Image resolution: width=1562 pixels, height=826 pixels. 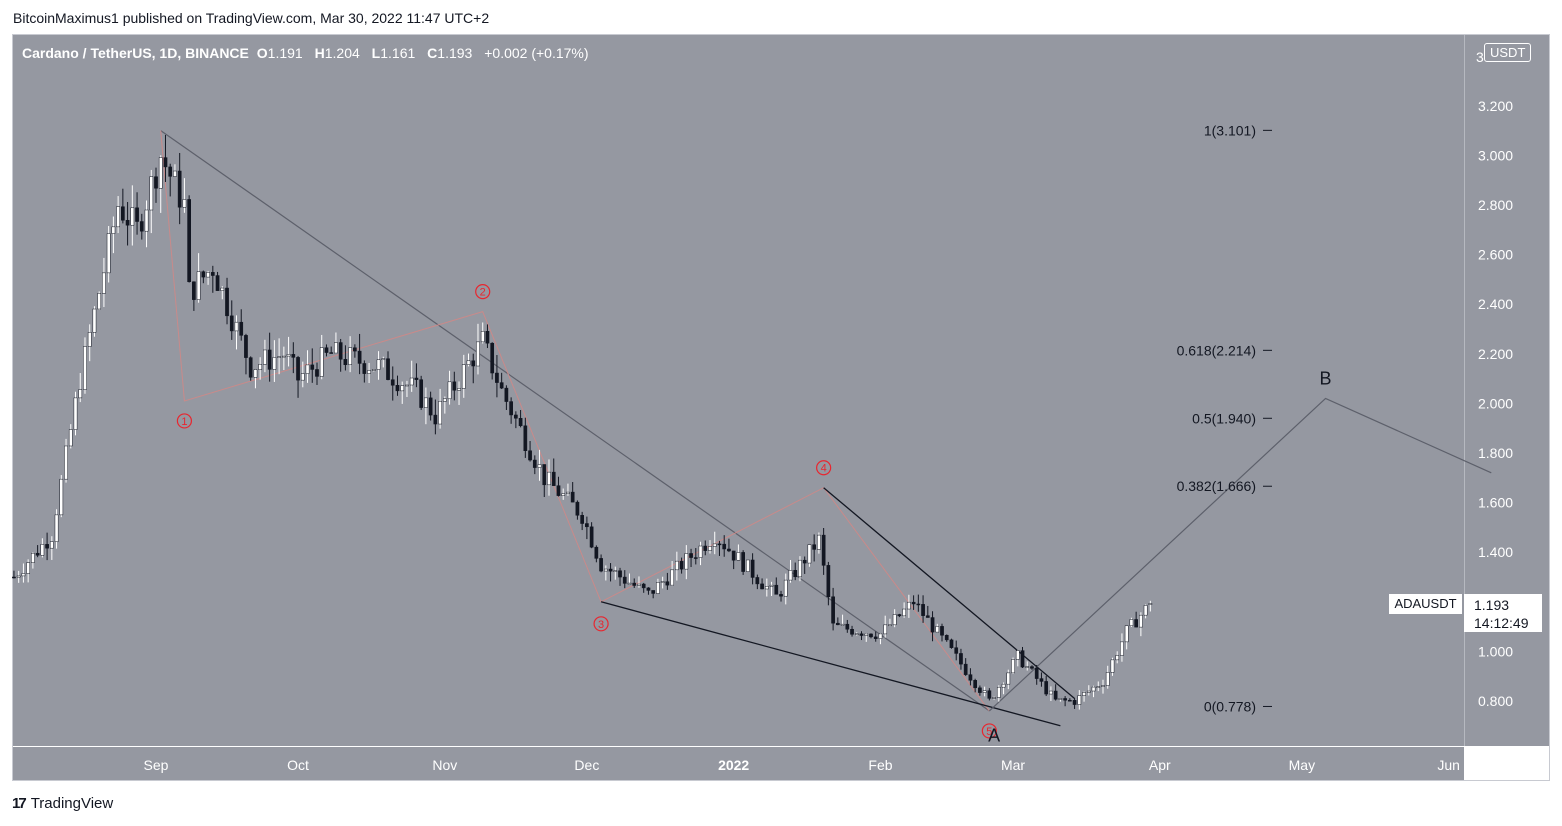 I want to click on legend-high: H1.204, so click(x=337, y=53).